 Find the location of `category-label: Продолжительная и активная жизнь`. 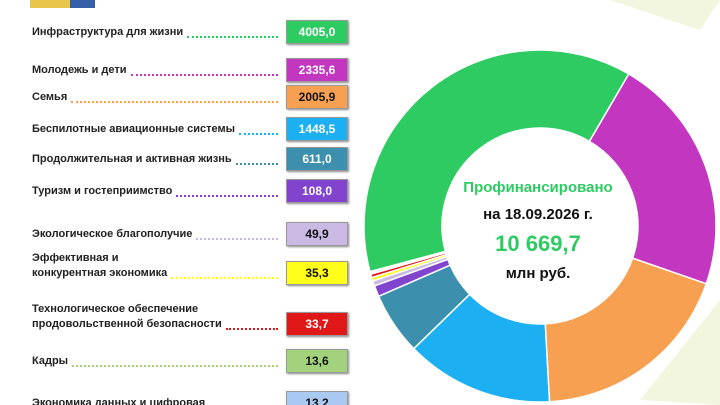

category-label: Продолжительная и активная жизнь is located at coordinates (132, 159).